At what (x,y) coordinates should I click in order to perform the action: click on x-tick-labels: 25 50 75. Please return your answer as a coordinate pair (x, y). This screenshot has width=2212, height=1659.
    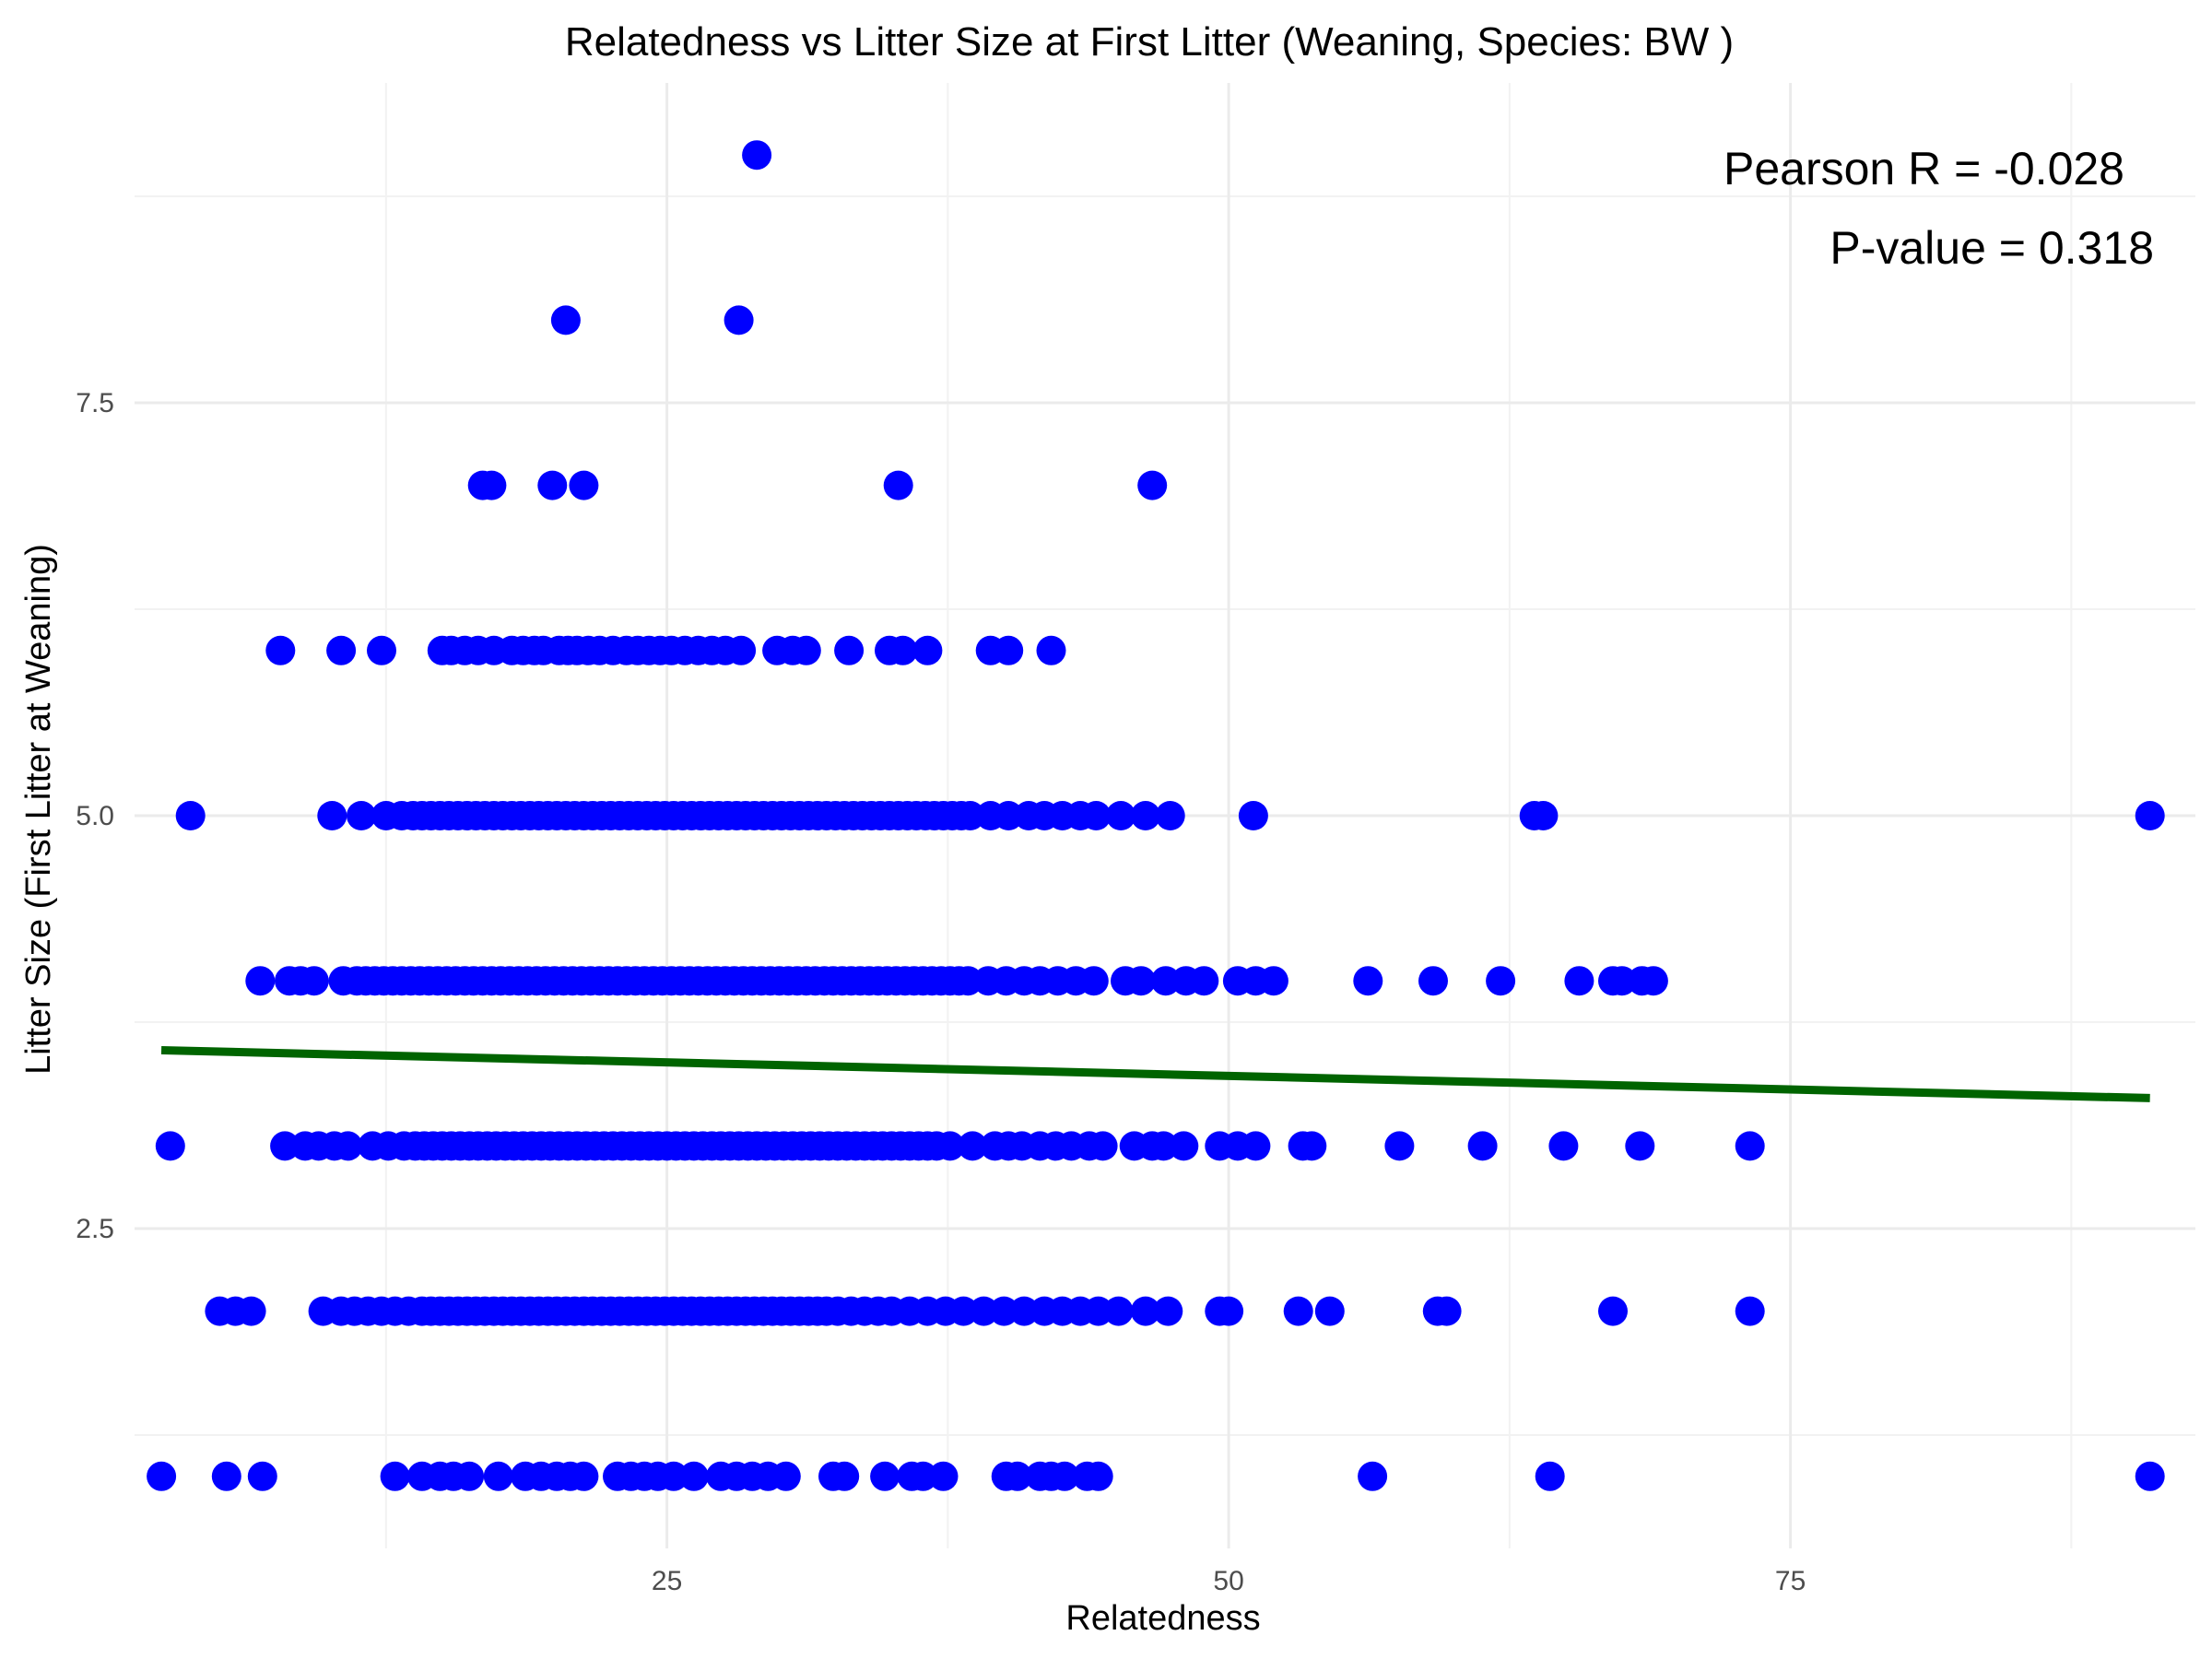
    Looking at the image, I should click on (1229, 1581).